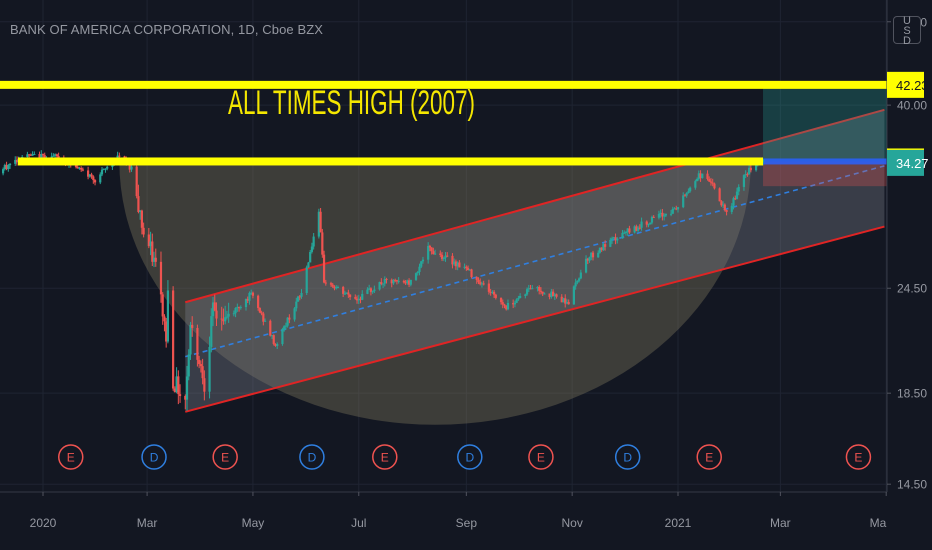 This screenshot has width=932, height=550. I want to click on event-label: D, so click(154, 458).